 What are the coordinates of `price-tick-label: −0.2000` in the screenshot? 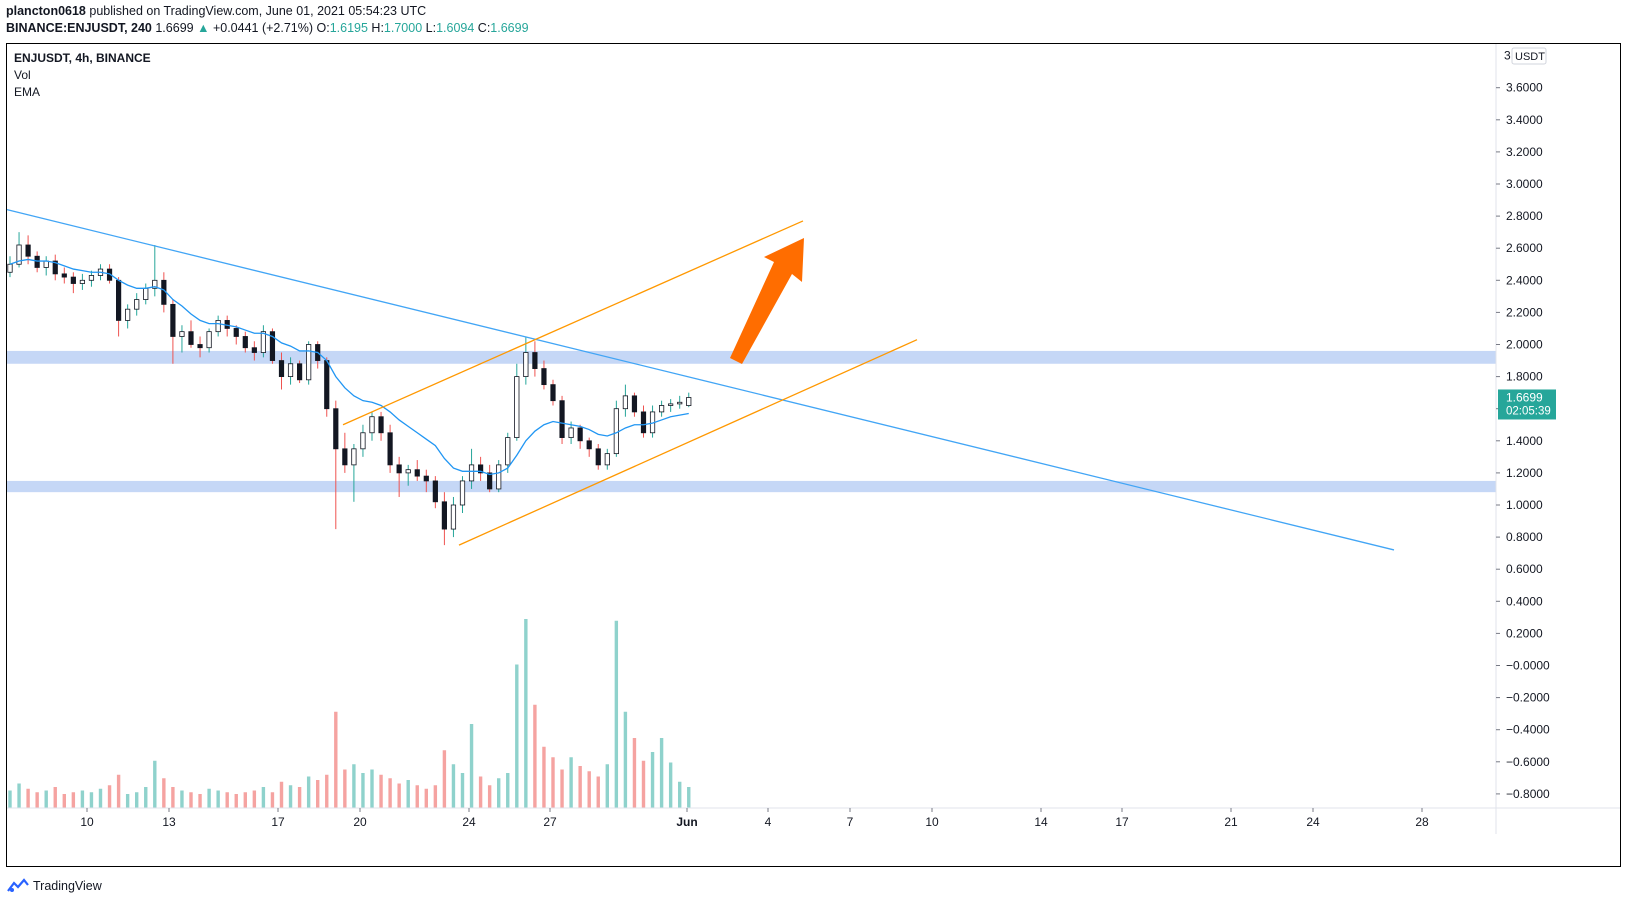 It's located at (1528, 698).